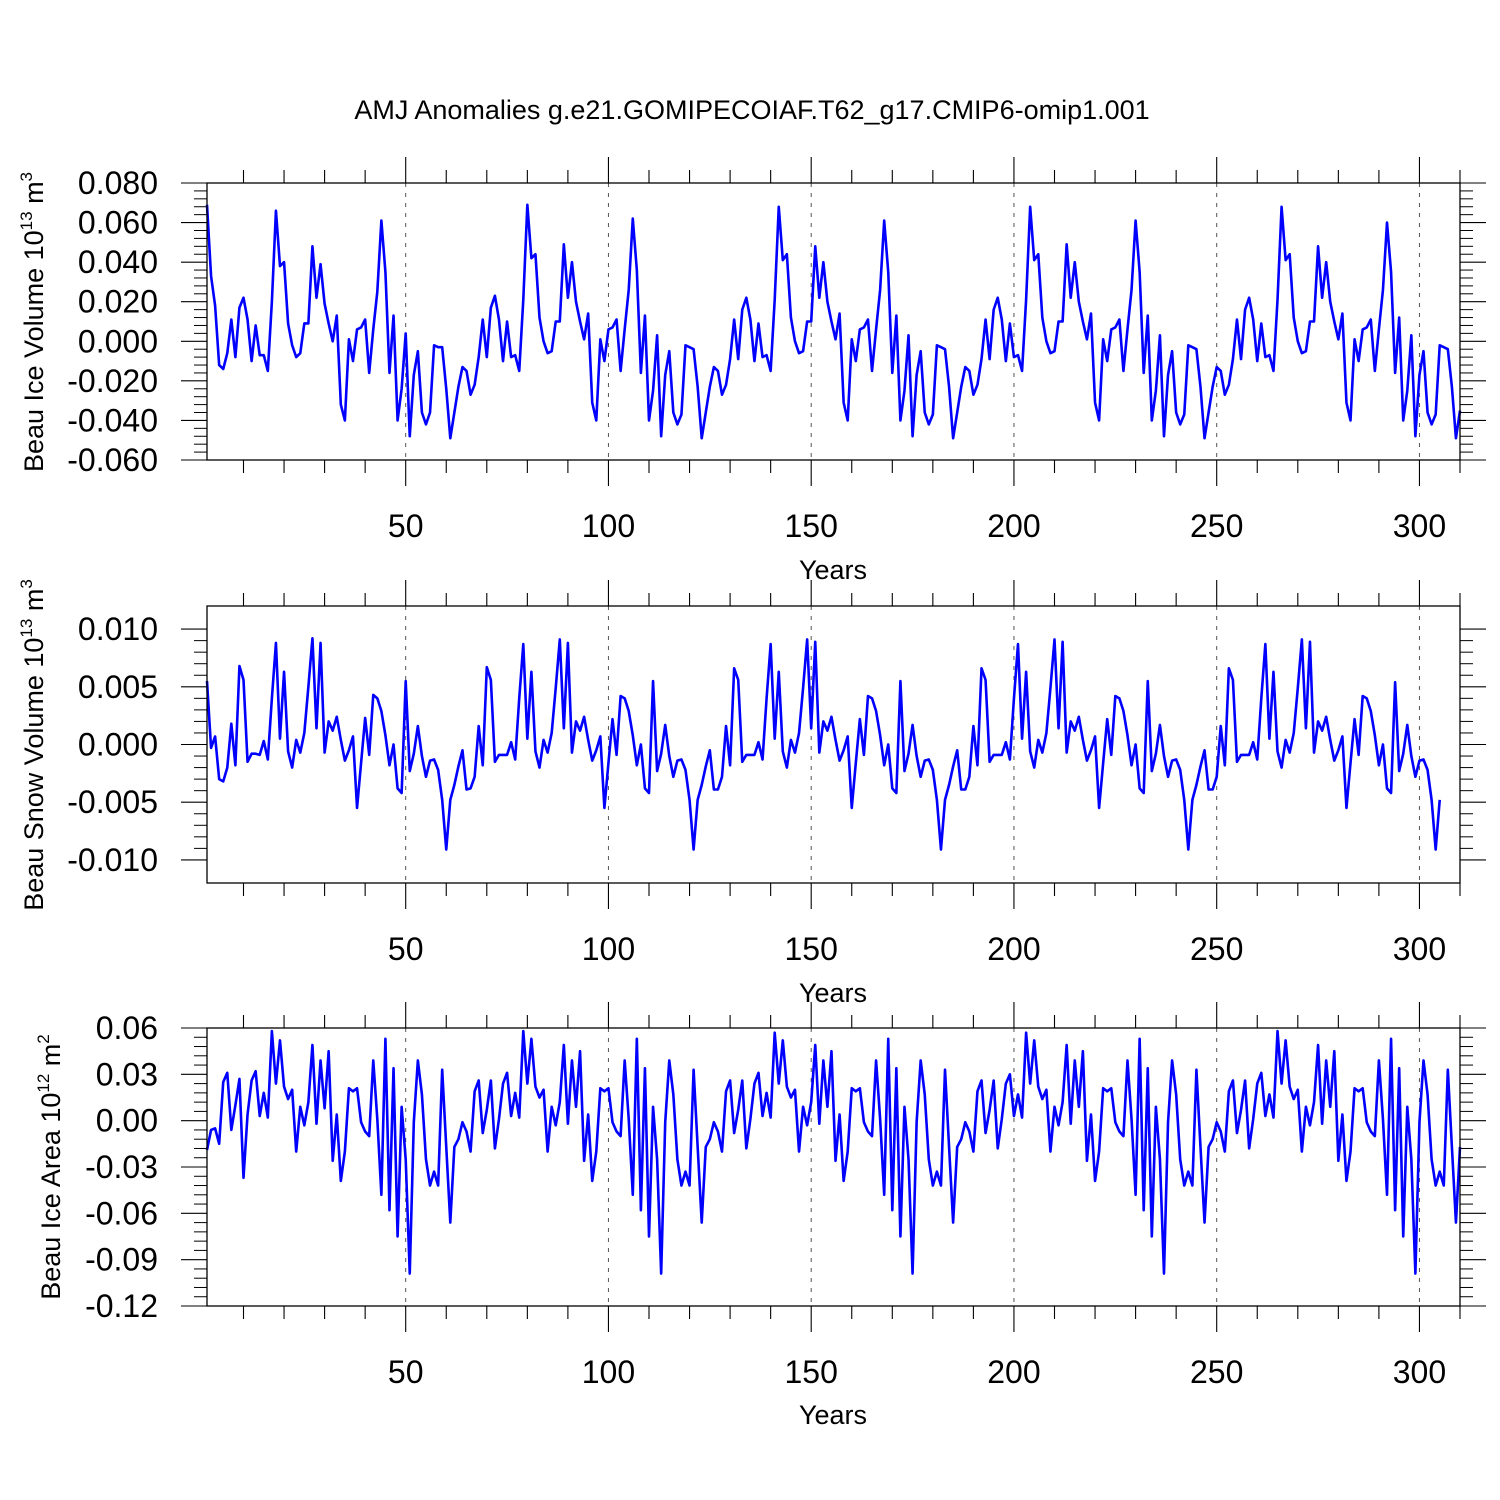 Image resolution: width=1500 pixels, height=1500 pixels. Describe the element at coordinates (50, 1167) in the screenshot. I see `y-axis-label: Beau Ice Area 1012 m2` at that location.